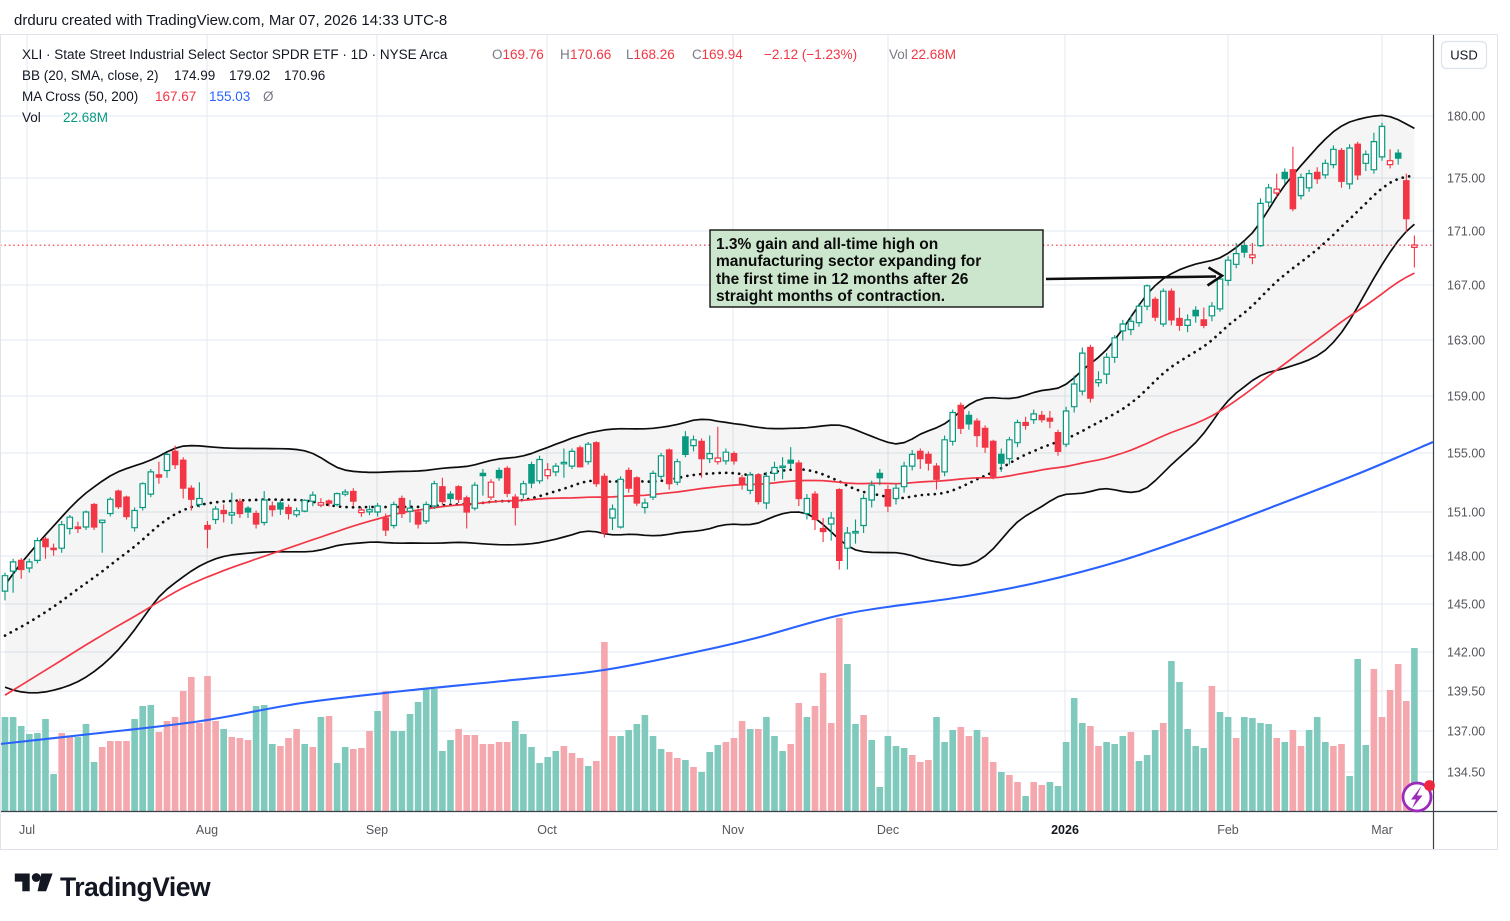 The height and width of the screenshot is (921, 1510). I want to click on svg-text: 1.3% gain and all-time high on, so click(827, 244).